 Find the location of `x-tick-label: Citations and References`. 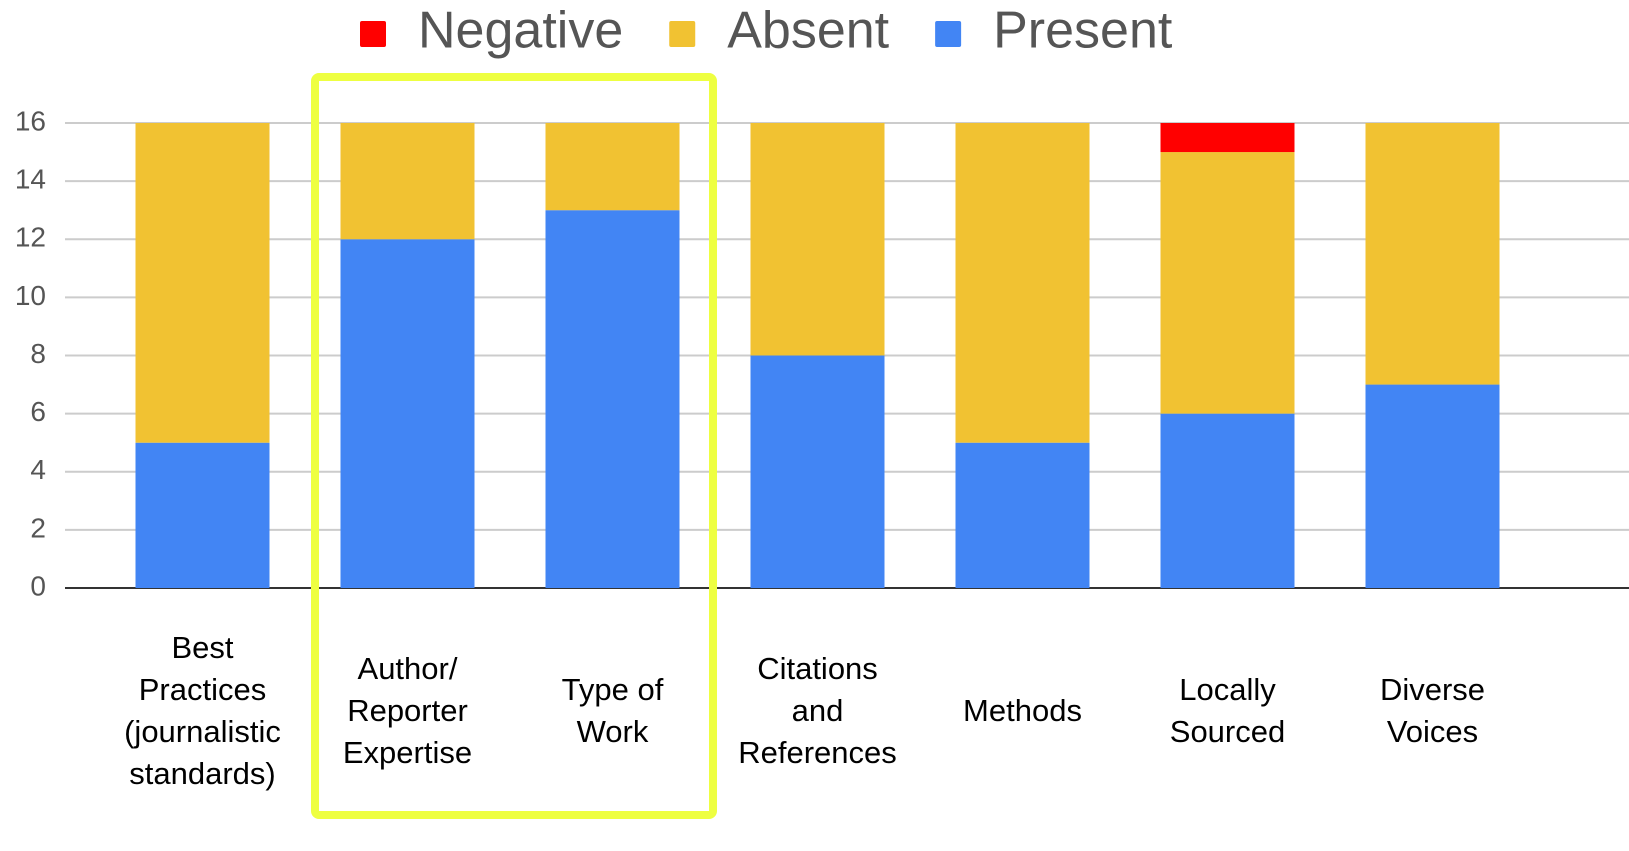

x-tick-label: Citations and References is located at coordinates (817, 710).